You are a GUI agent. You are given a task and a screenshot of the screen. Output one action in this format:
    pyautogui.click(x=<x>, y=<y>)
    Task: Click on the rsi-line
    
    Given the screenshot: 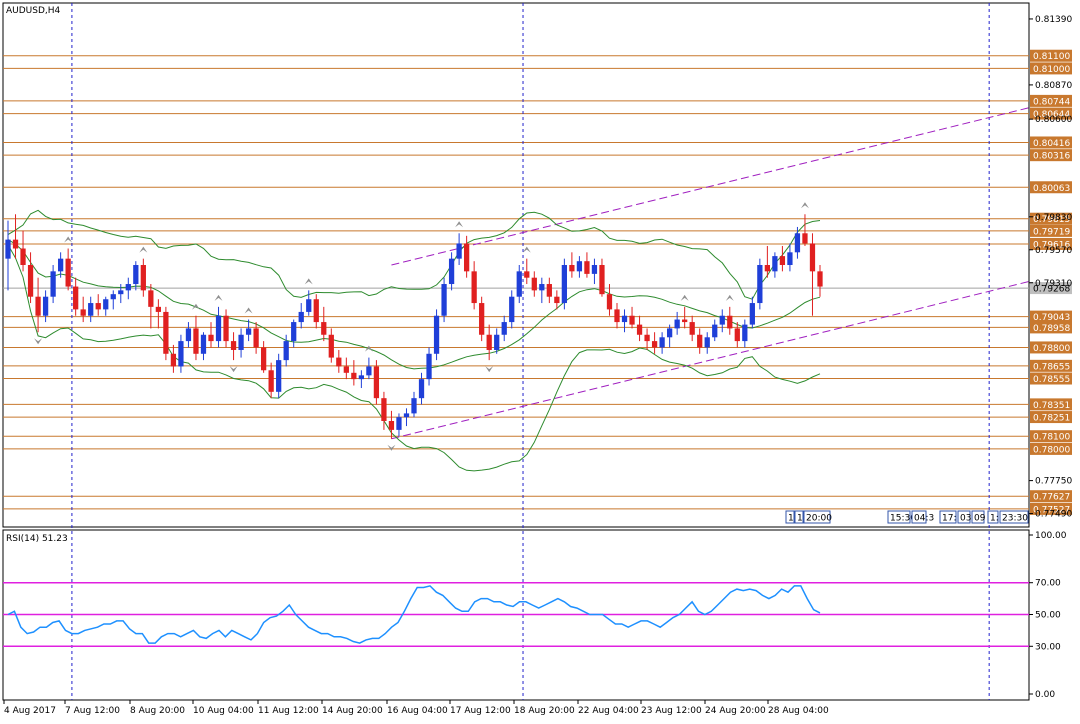 What is the action you would take?
    pyautogui.click(x=414, y=614)
    